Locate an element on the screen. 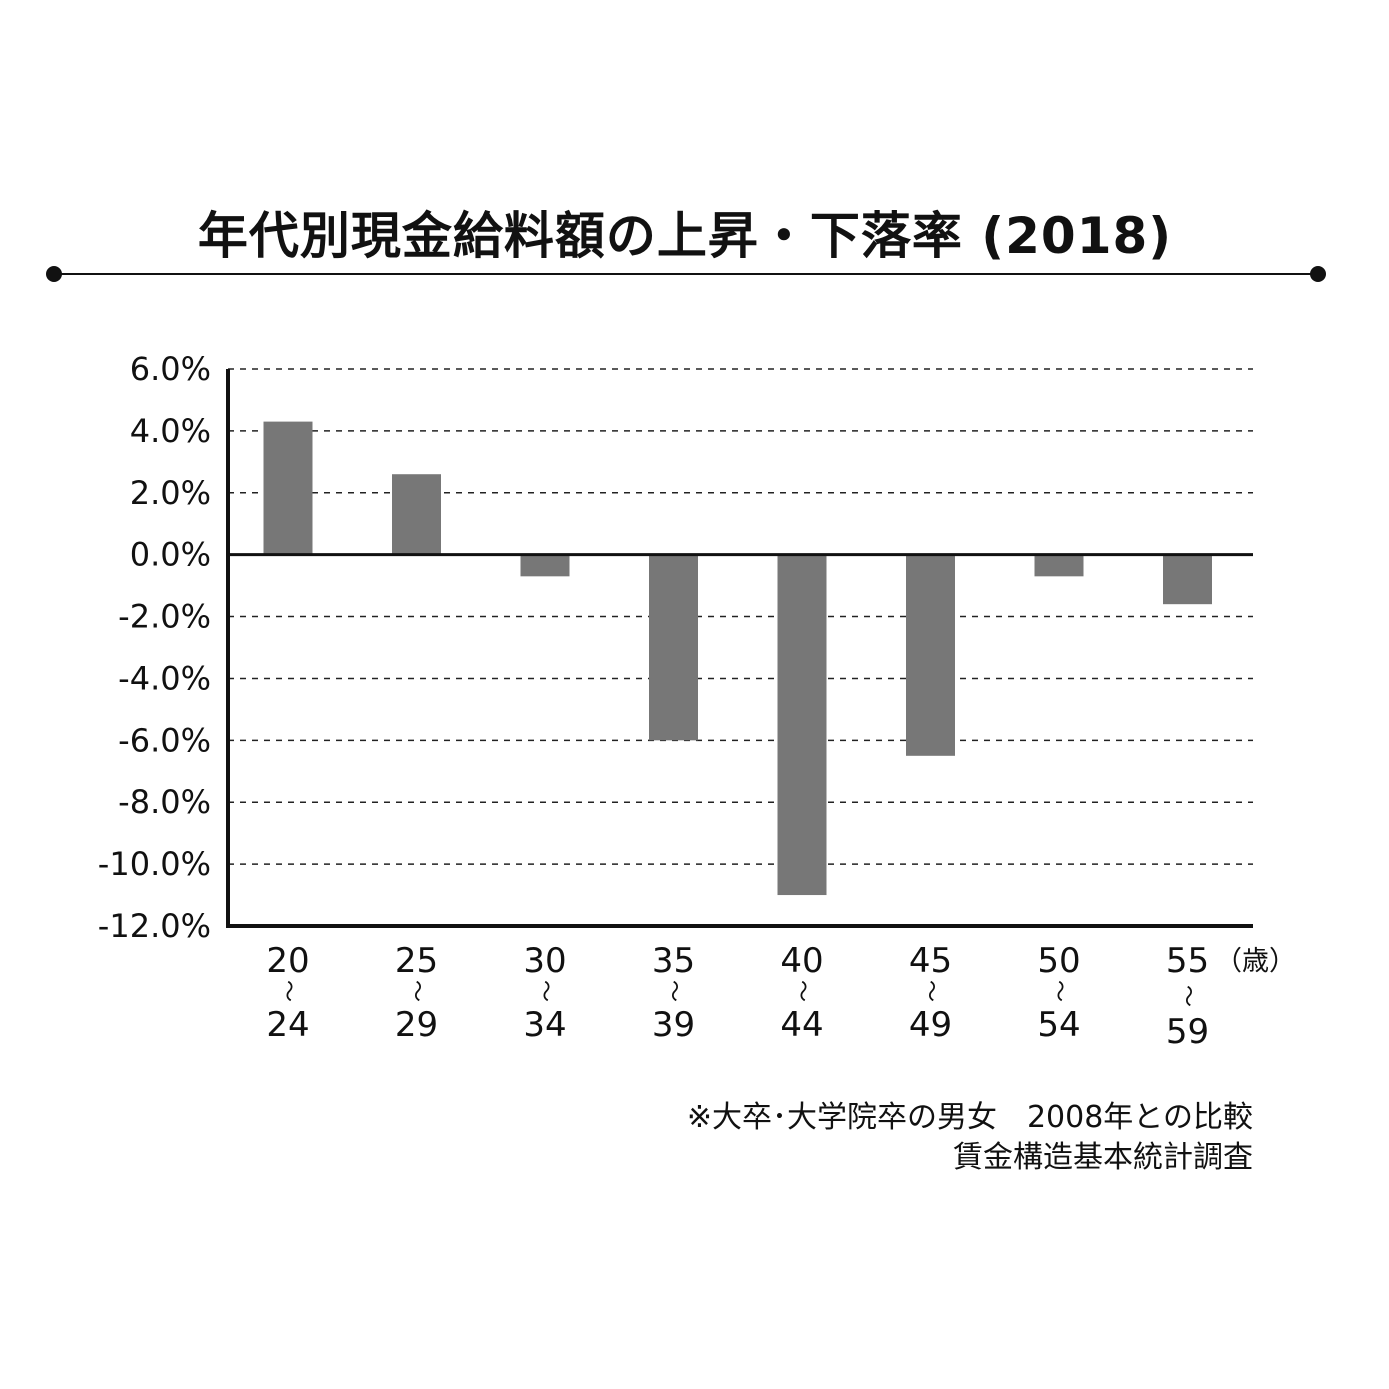 The width and height of the screenshot is (1389, 1389). rule-dot-right is located at coordinates (1318, 274).